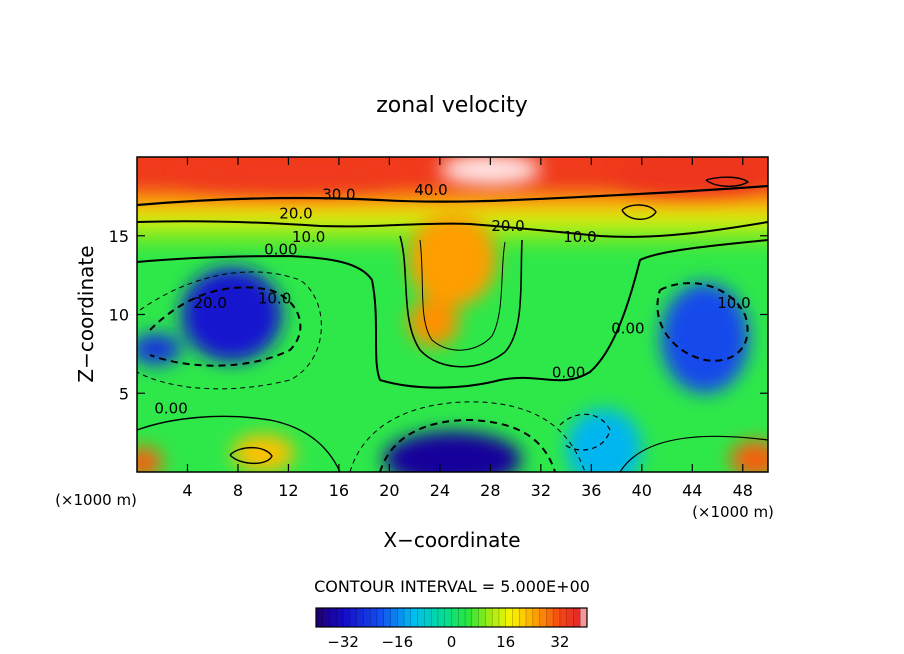 The image size is (904, 654). Describe the element at coordinates (288, 490) in the screenshot. I see `x-tick-label: 12` at that location.